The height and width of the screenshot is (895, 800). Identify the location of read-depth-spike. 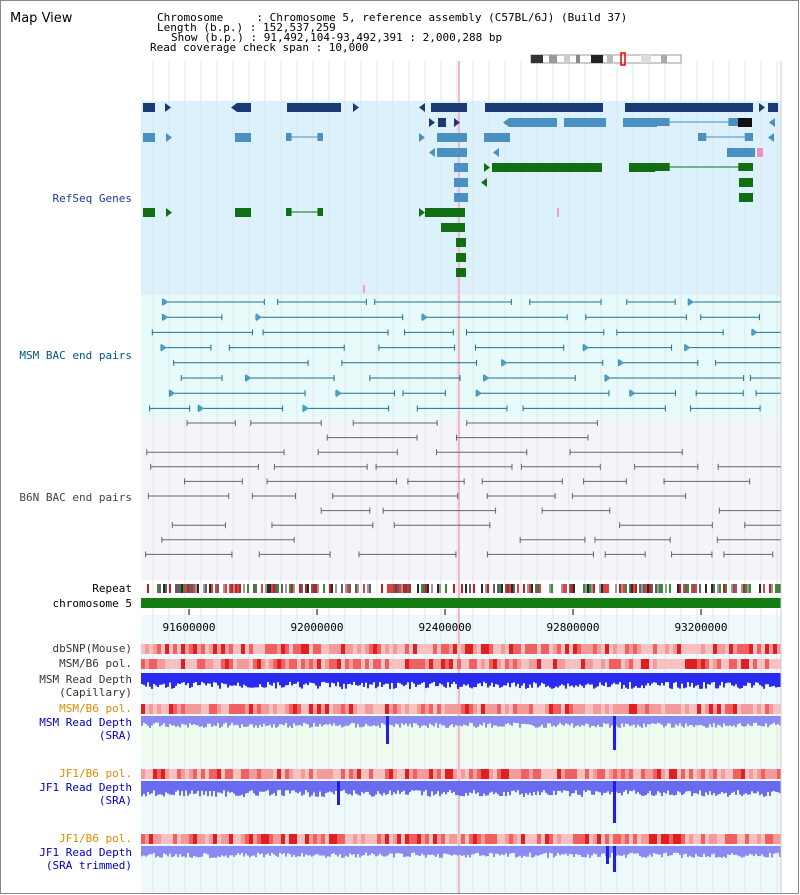
(338, 793).